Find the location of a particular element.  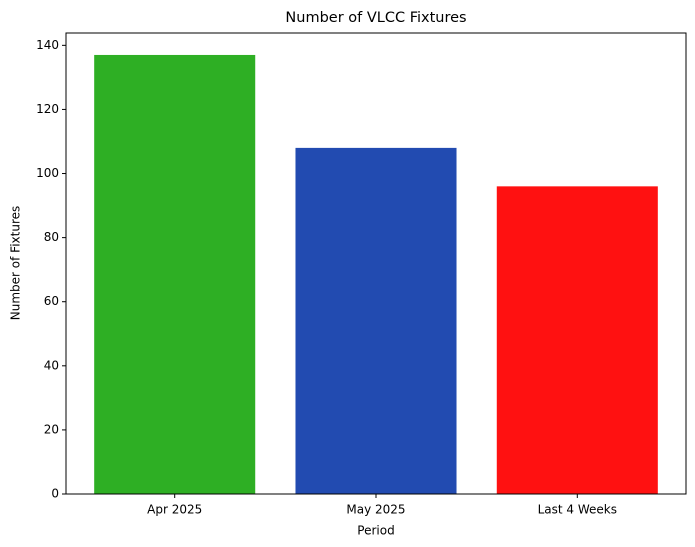

y-tick-label: 100 is located at coordinates (47, 173).